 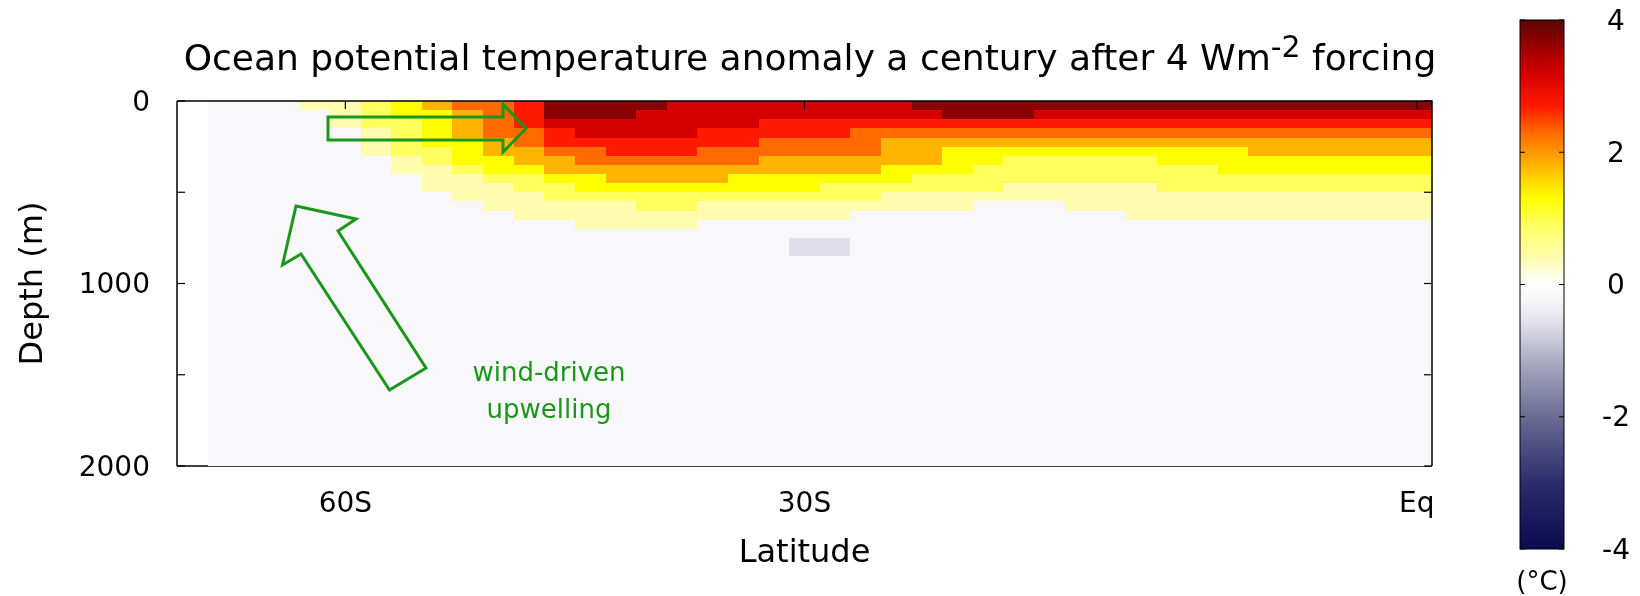 What do you see at coordinates (1616, 549) in the screenshot?
I see `color-bar-label: -4` at bounding box center [1616, 549].